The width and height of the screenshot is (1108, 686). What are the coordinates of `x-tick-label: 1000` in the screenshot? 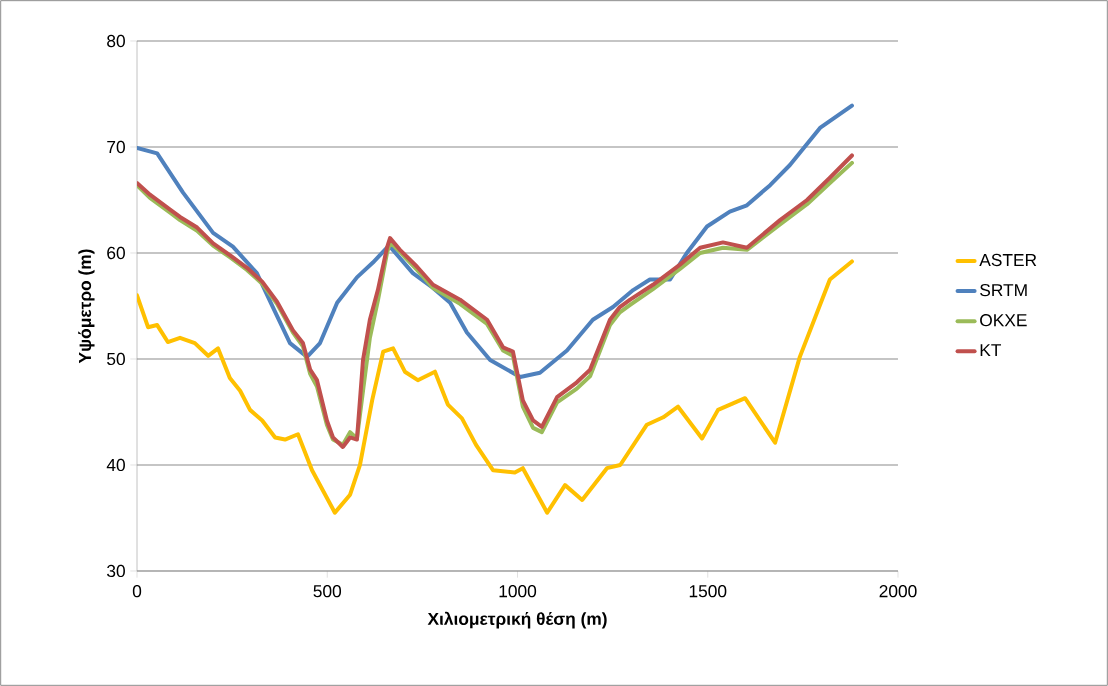 It's located at (518, 591).